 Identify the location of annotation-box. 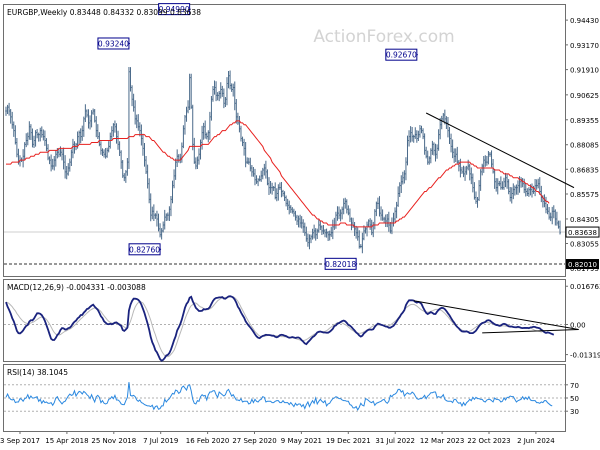
(174, 9).